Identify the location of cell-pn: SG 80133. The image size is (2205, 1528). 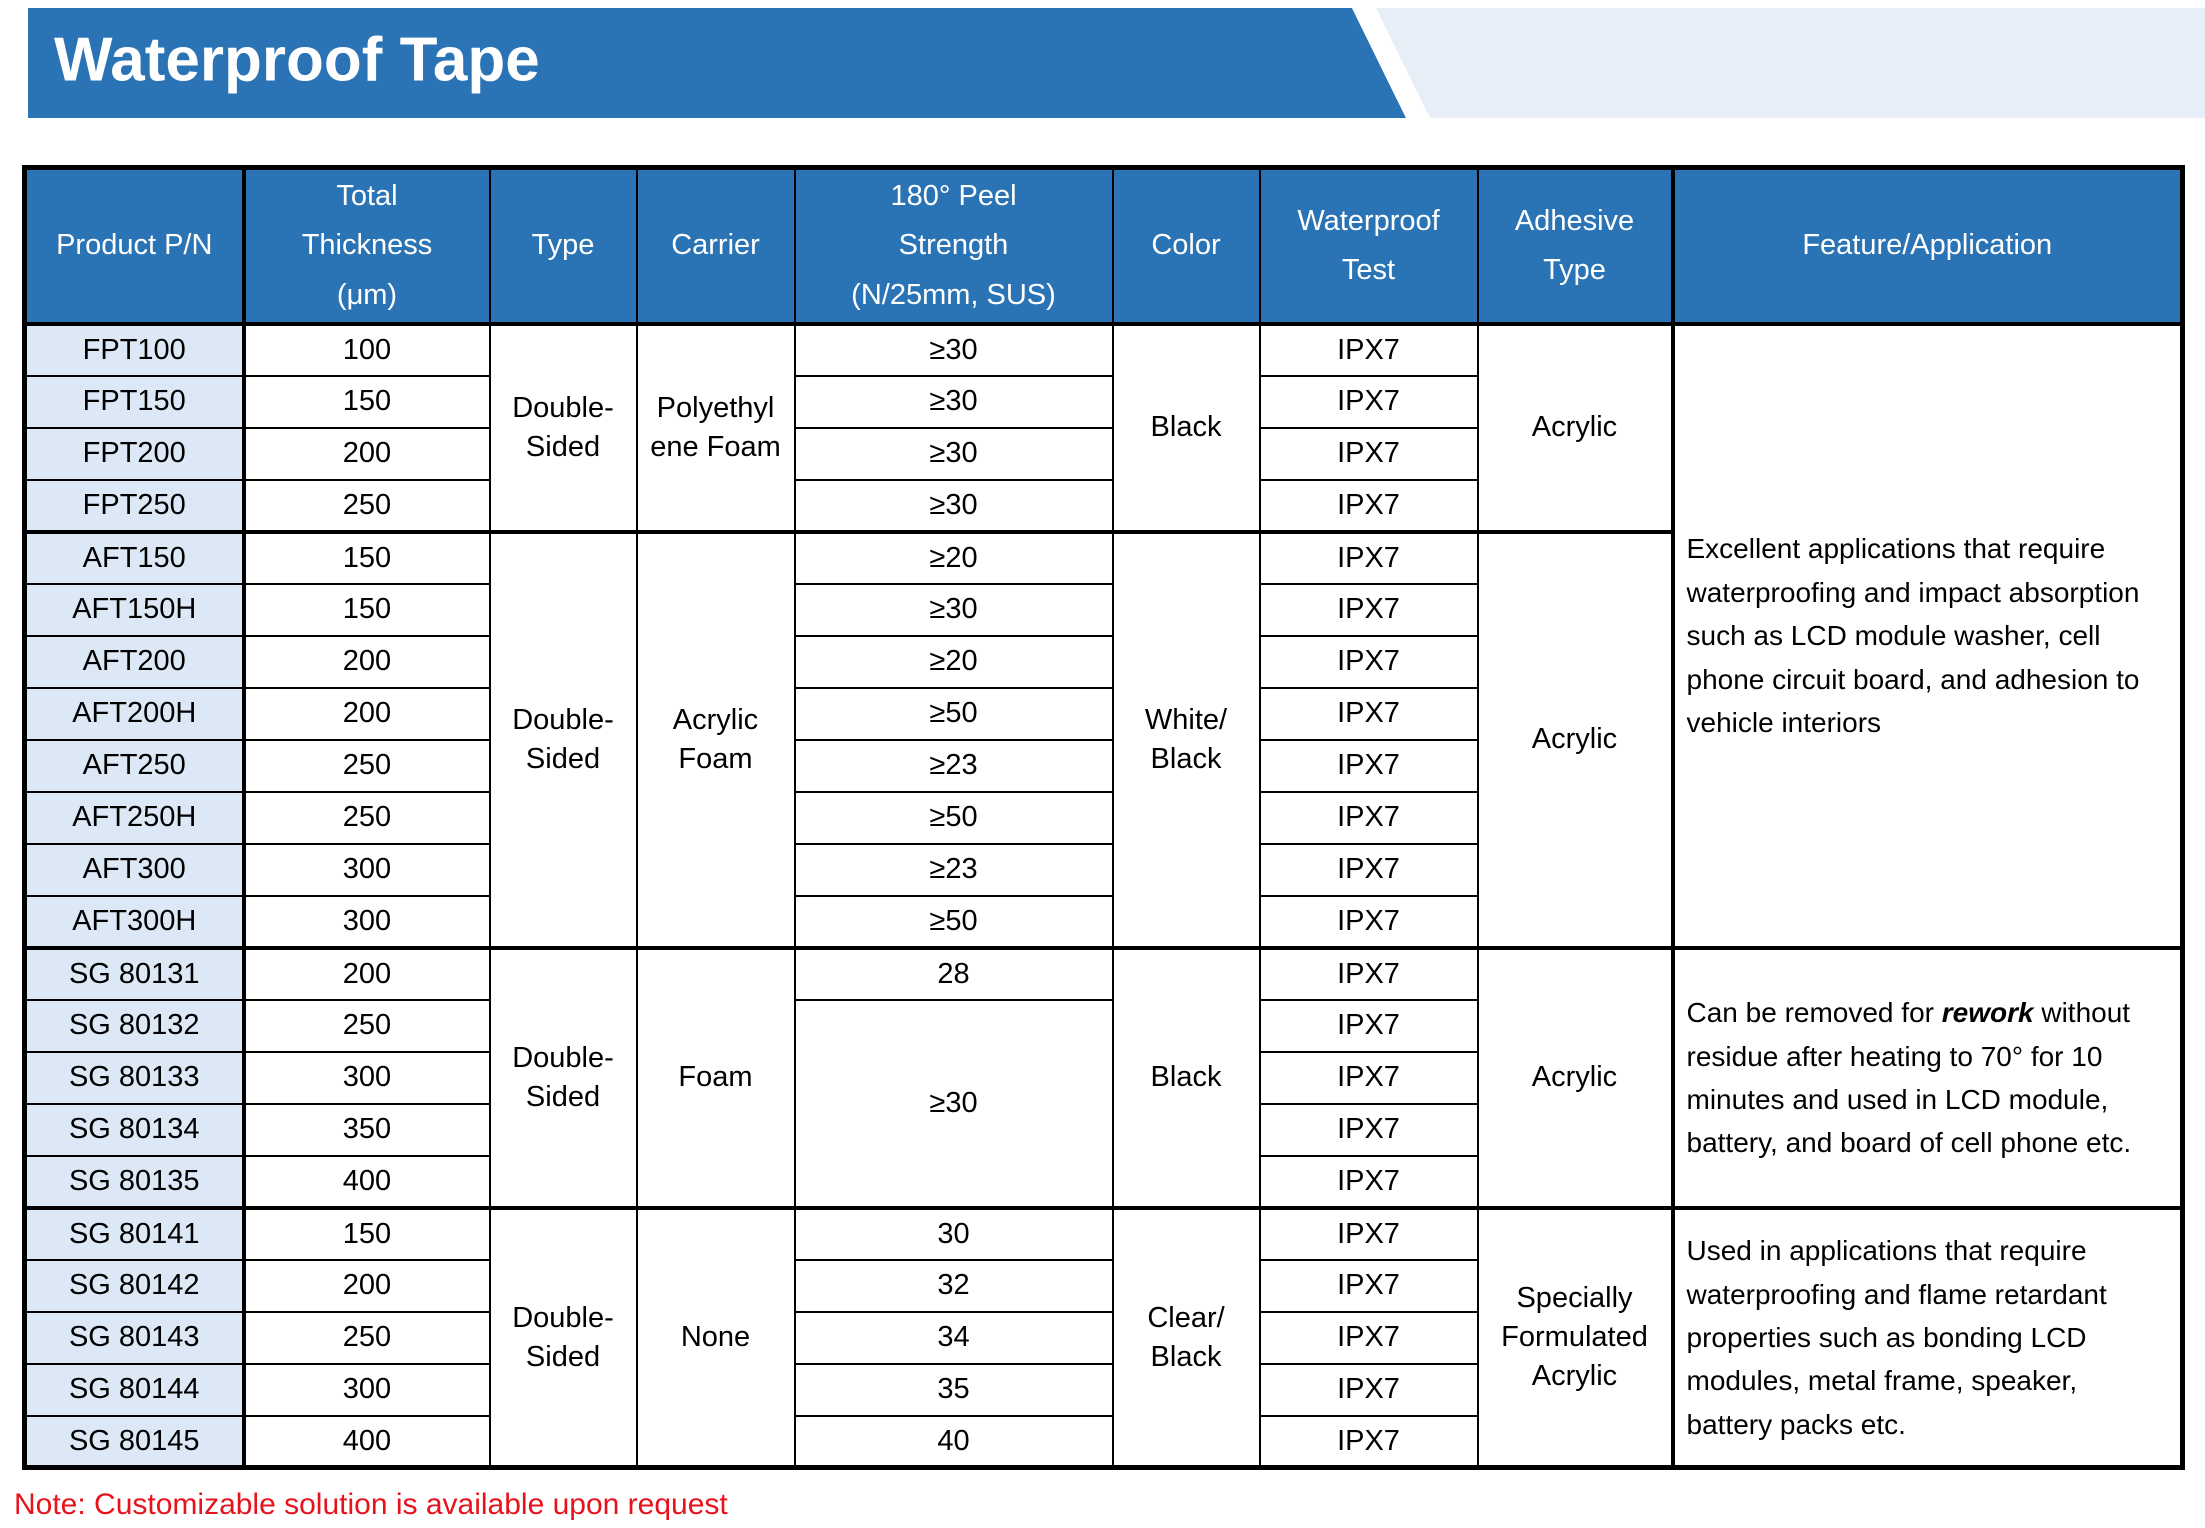
(134, 1077).